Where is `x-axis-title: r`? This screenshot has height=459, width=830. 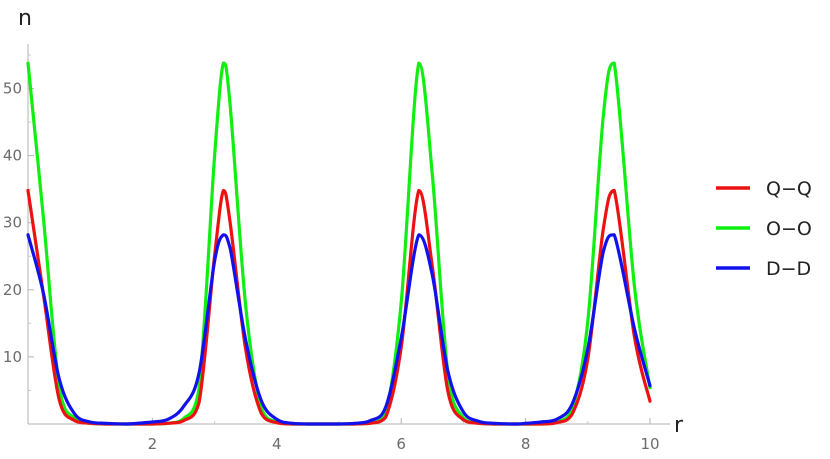
x-axis-title: r is located at coordinates (679, 425).